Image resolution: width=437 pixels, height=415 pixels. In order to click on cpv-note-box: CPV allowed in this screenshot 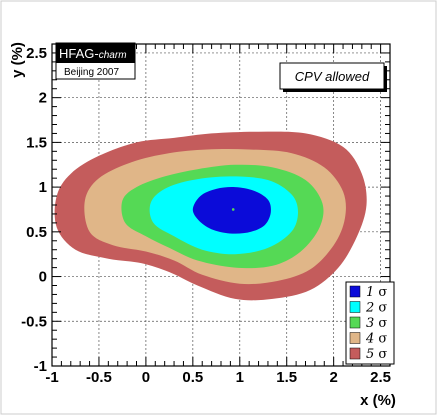, I will do `click(333, 77)`.